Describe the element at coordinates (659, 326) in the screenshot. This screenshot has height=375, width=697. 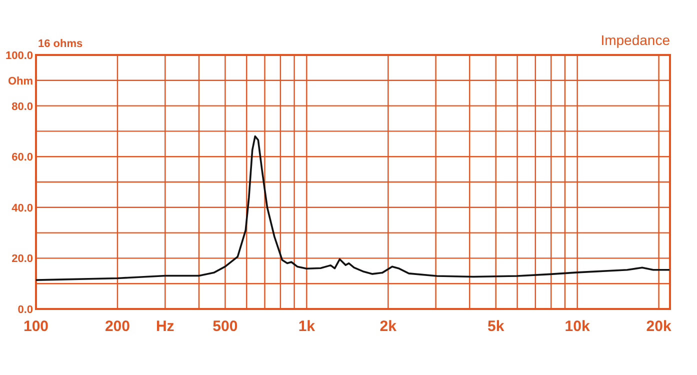
I see `x-tick-label: 20k` at that location.